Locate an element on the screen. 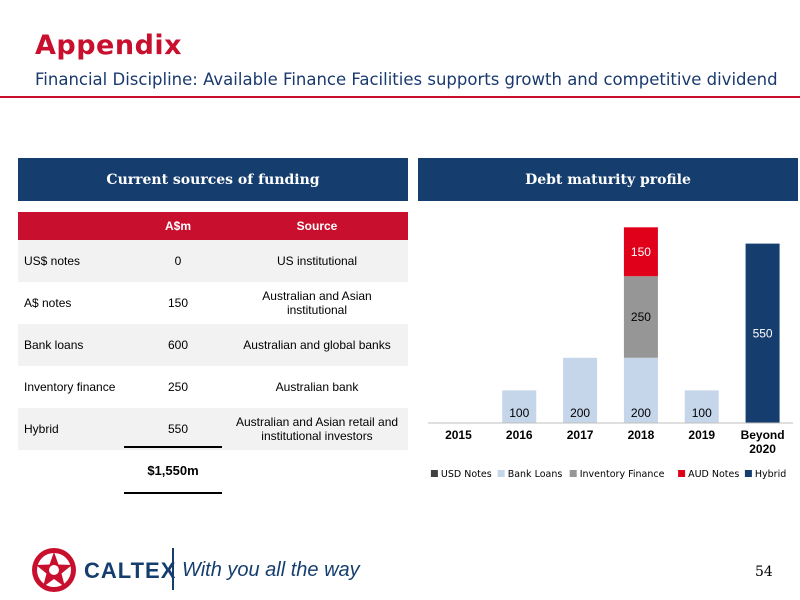 Image resolution: width=800 pixels, height=600 pixels. row-source: Australian and global banks is located at coordinates (317, 345).